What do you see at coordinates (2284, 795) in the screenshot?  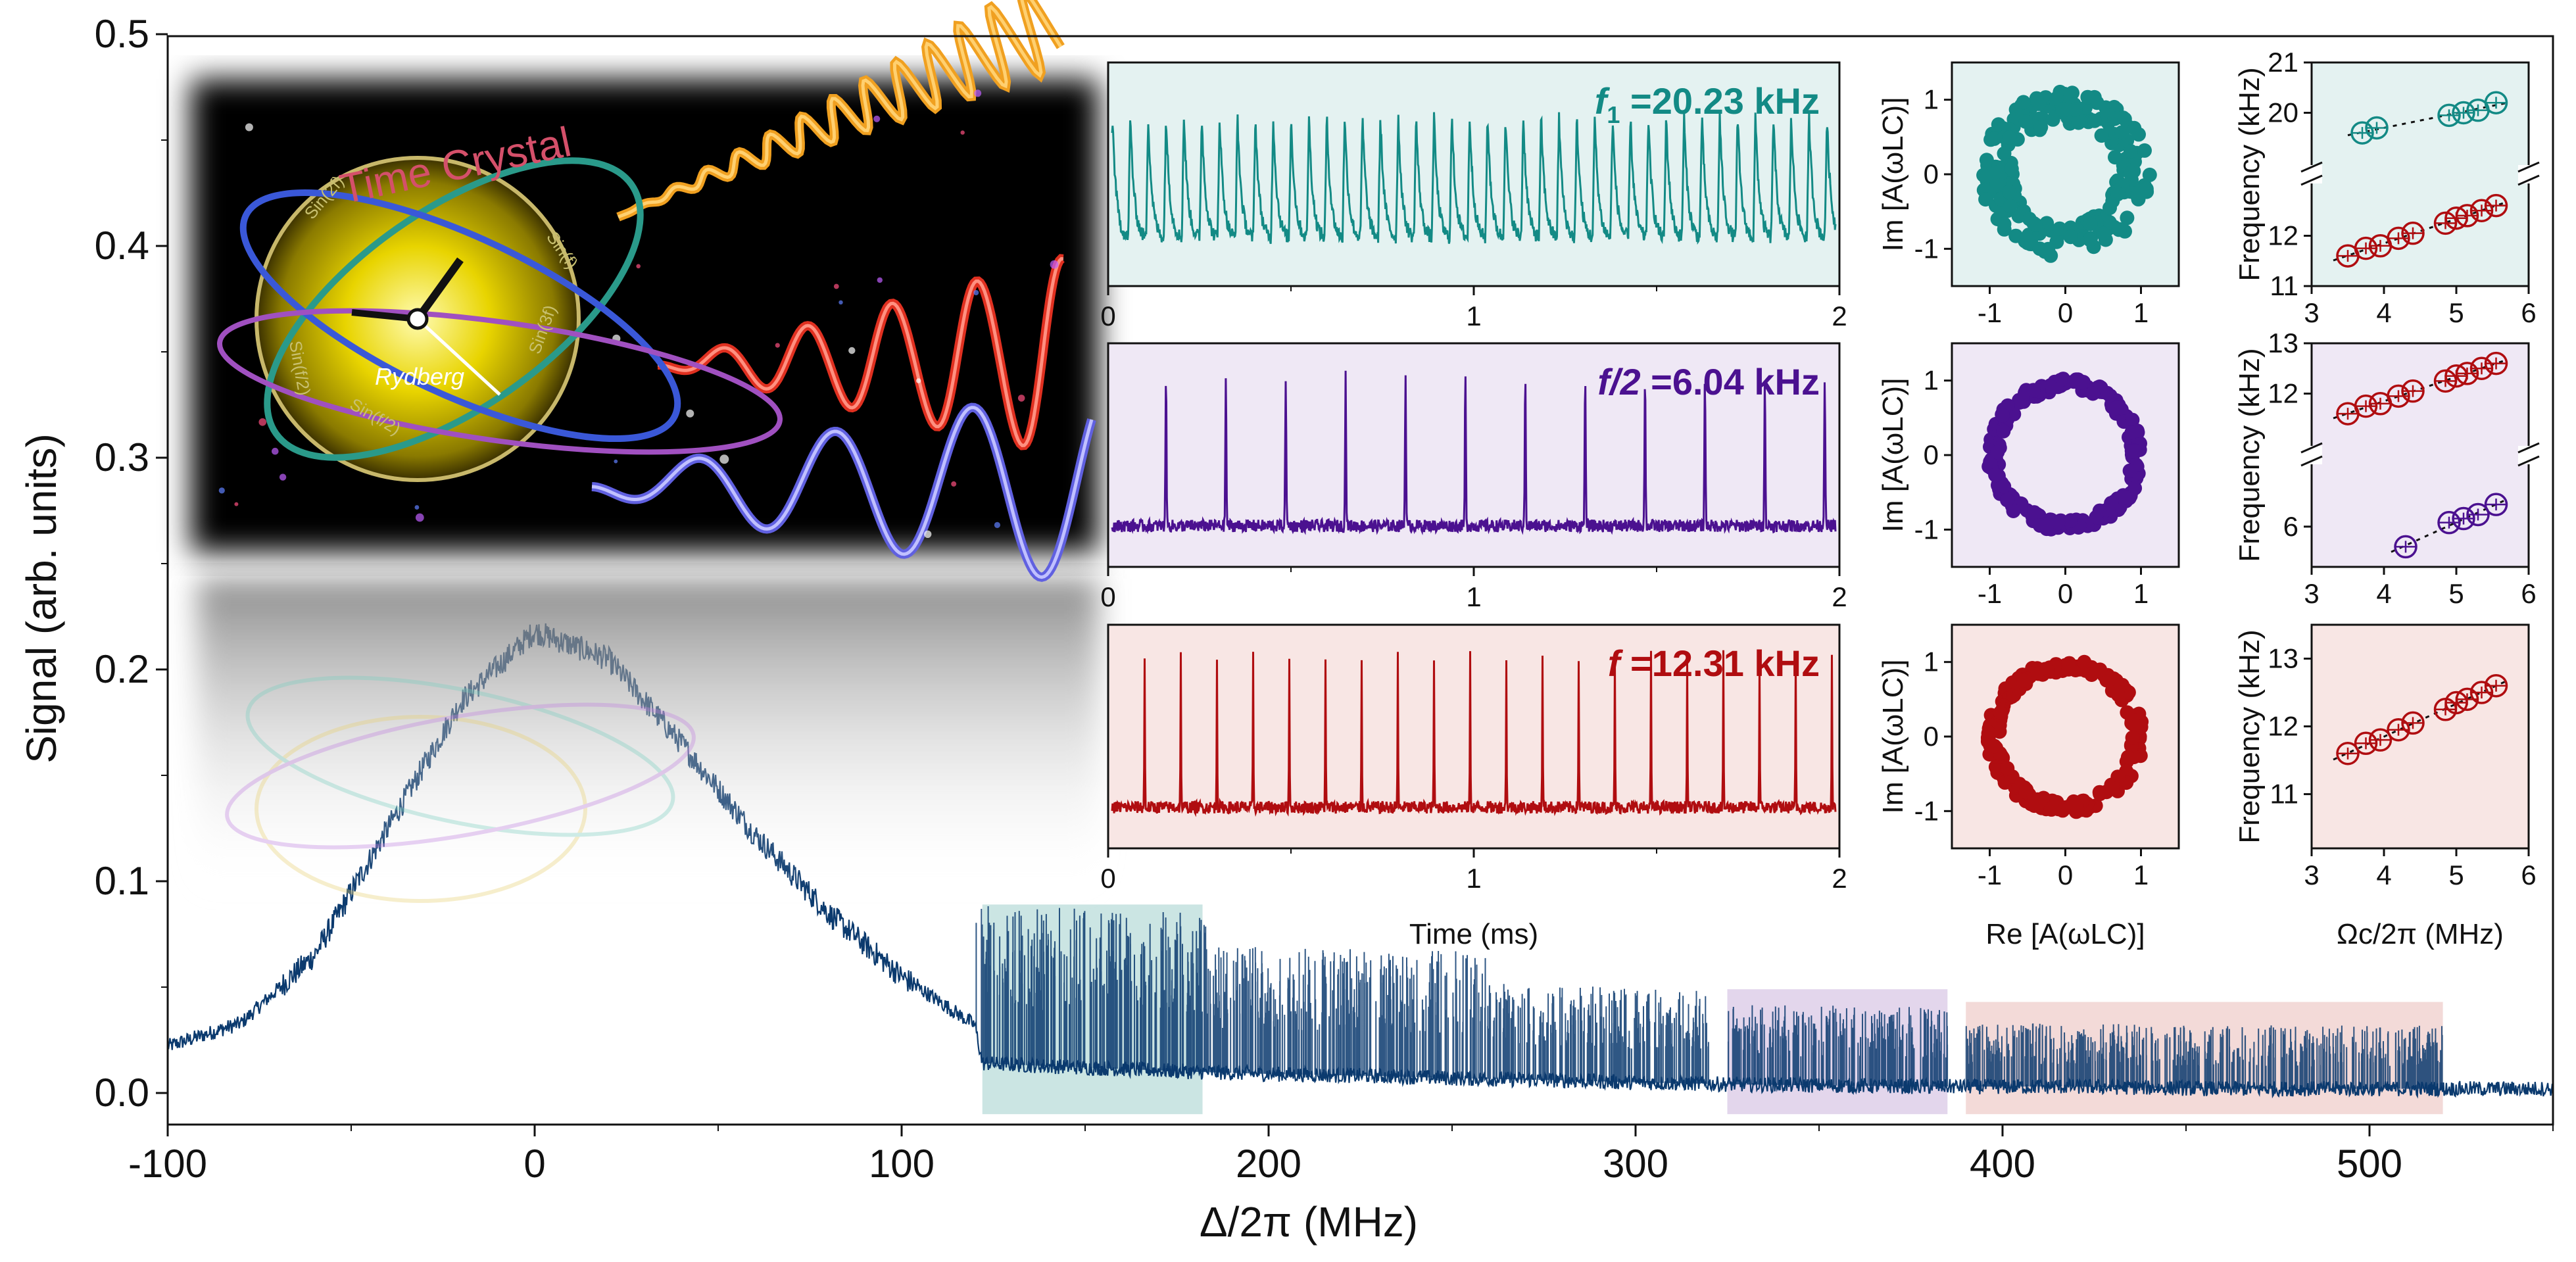 I see `frequency-y-tick-label: 11` at bounding box center [2284, 795].